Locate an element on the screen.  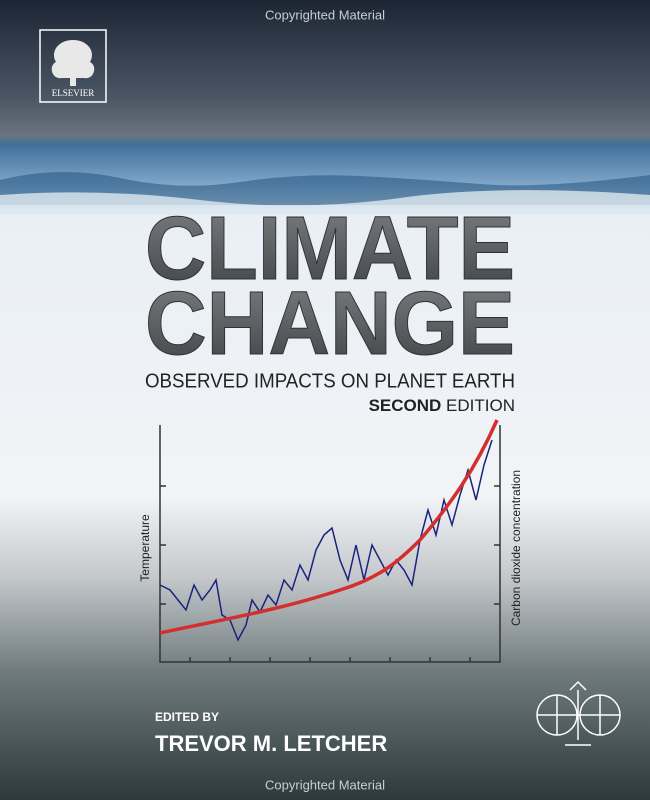
editor-label: EDITED BY is located at coordinates (187, 717).